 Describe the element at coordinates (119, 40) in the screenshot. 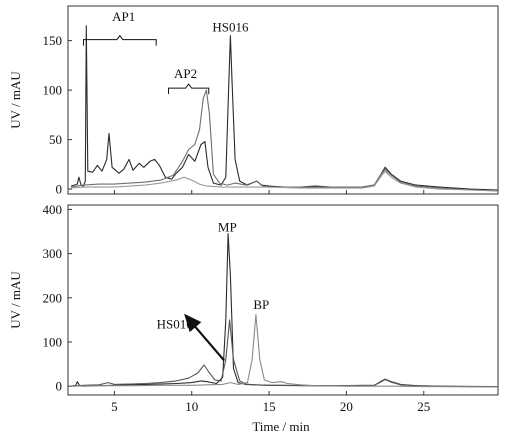

I see `bracket-ap1` at that location.